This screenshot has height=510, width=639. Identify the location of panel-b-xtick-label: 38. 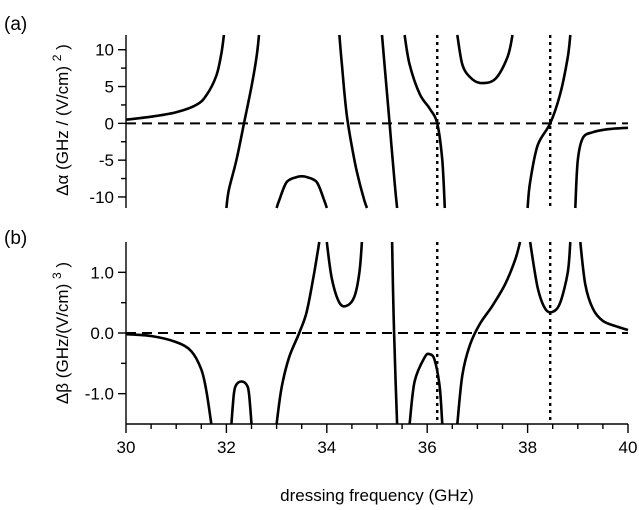
(527, 447).